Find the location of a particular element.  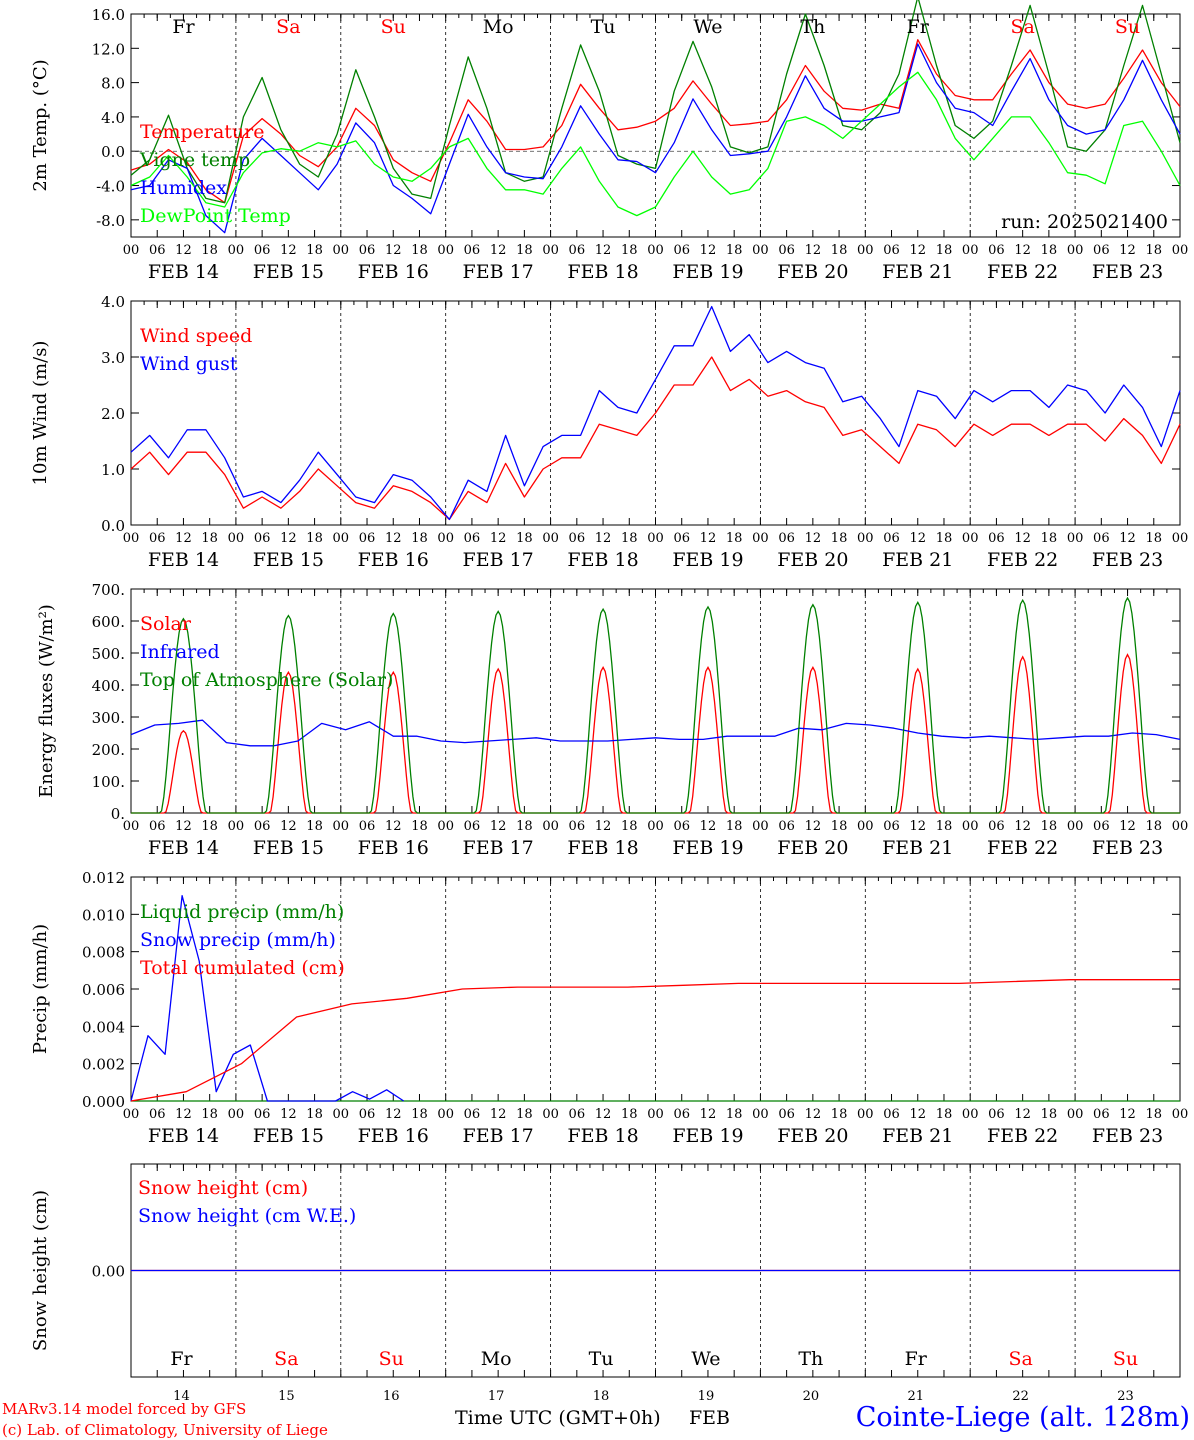

y-axis-label: 2m Temp. (°C) is located at coordinates (40, 125).